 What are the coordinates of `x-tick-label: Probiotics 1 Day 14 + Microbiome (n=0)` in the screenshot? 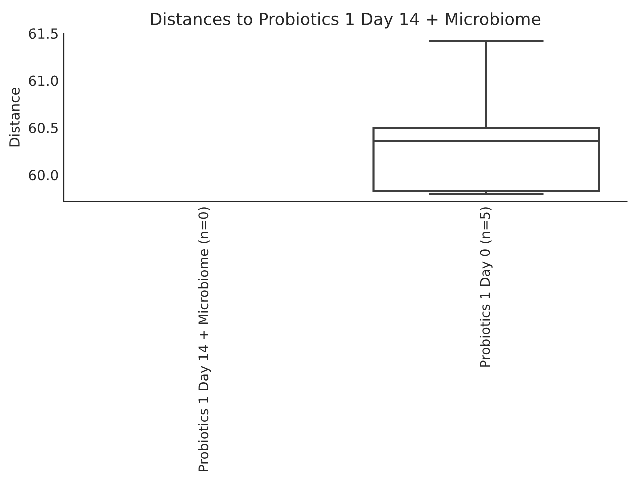 It's located at (205, 340).